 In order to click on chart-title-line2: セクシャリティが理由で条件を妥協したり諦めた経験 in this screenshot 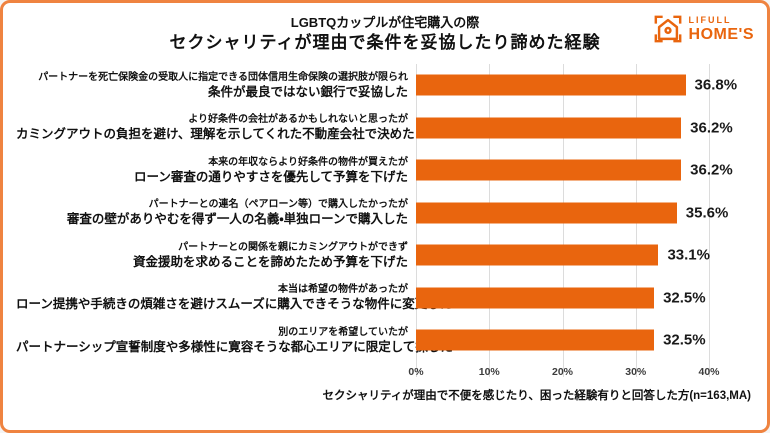, I will do `click(385, 42)`.